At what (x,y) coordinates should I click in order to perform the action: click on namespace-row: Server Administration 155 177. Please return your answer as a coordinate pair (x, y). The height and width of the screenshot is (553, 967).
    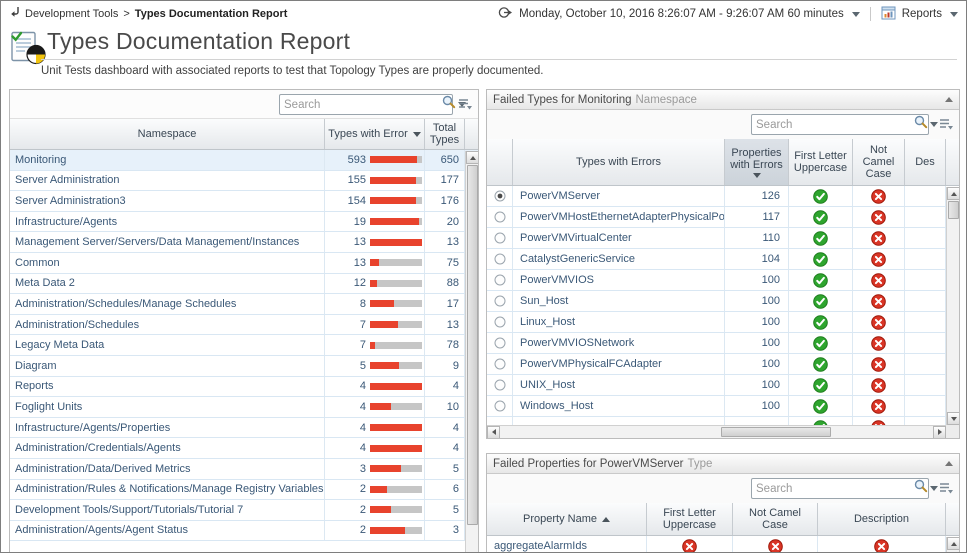
    Looking at the image, I should click on (244, 181).